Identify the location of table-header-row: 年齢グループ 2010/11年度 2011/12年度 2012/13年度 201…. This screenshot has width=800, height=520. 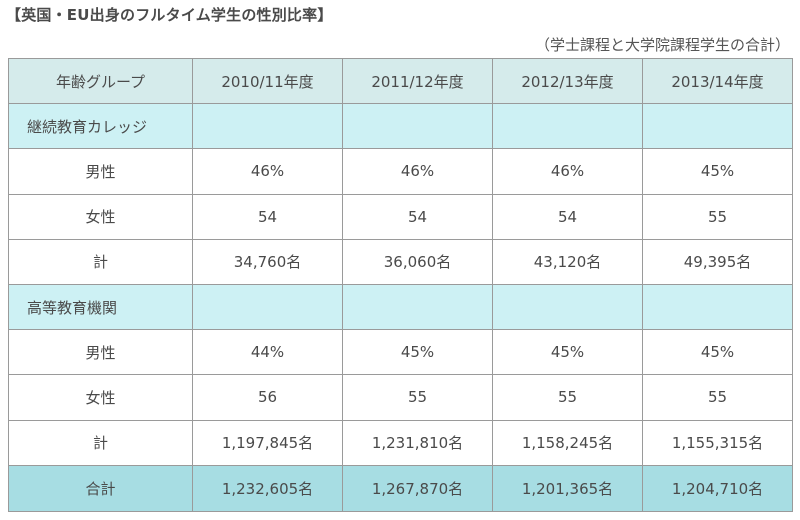
(400, 81).